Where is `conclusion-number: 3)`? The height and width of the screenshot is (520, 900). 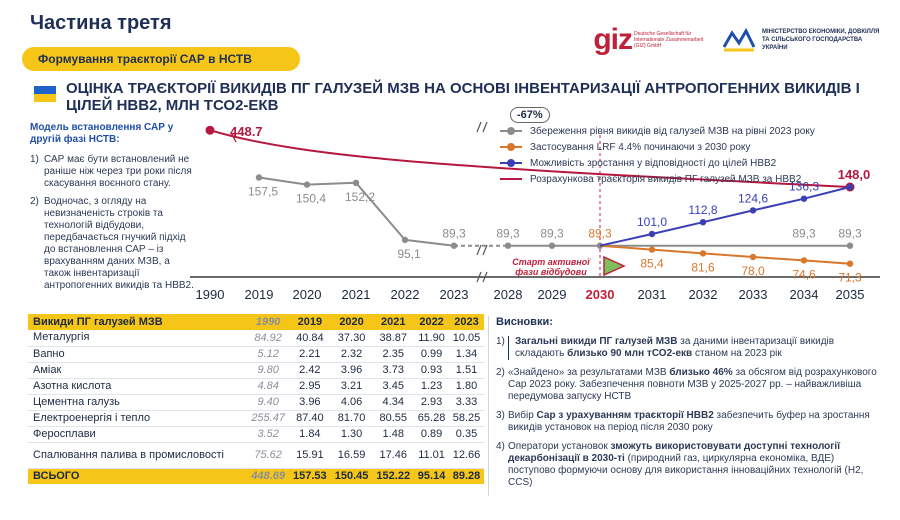
conclusion-number: 3) is located at coordinates (500, 415).